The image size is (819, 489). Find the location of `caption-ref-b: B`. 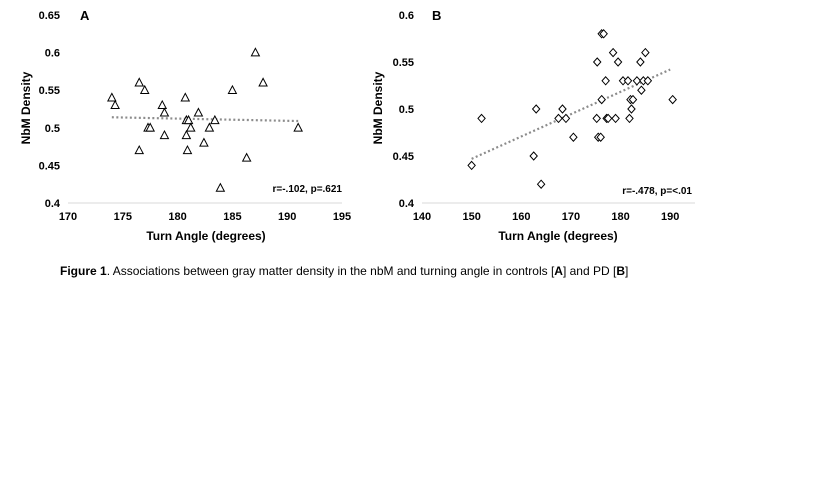

caption-ref-b: B is located at coordinates (620, 271).